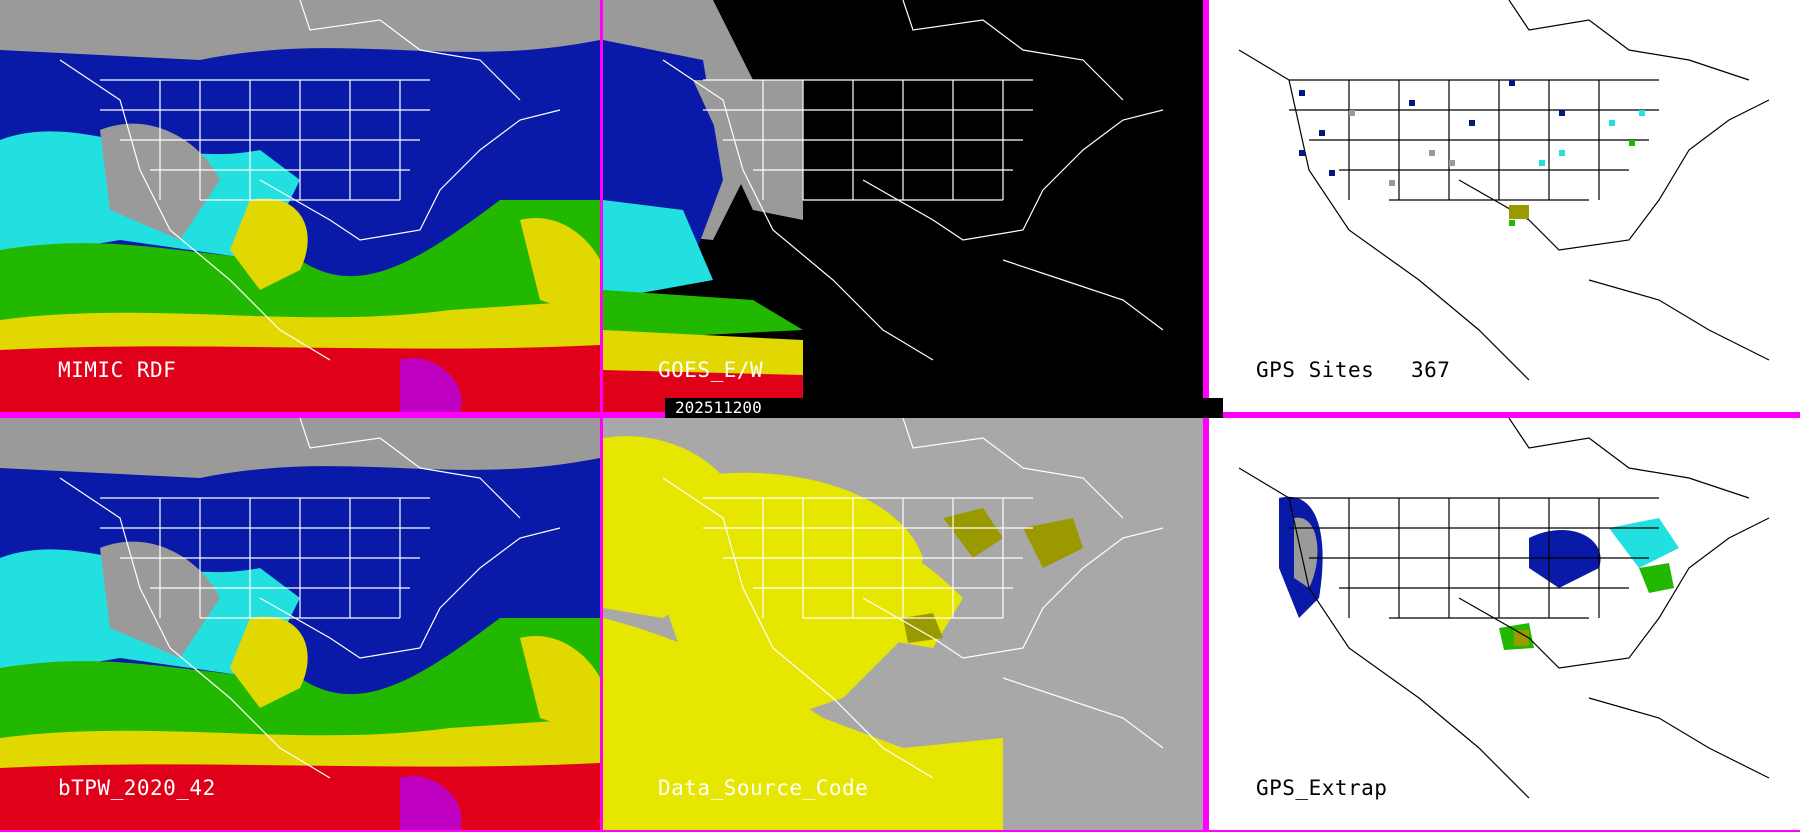 This screenshot has width=1800, height=832. Describe the element at coordinates (1315, 370) in the screenshot. I see `panel-label: GPS Sites` at that location.